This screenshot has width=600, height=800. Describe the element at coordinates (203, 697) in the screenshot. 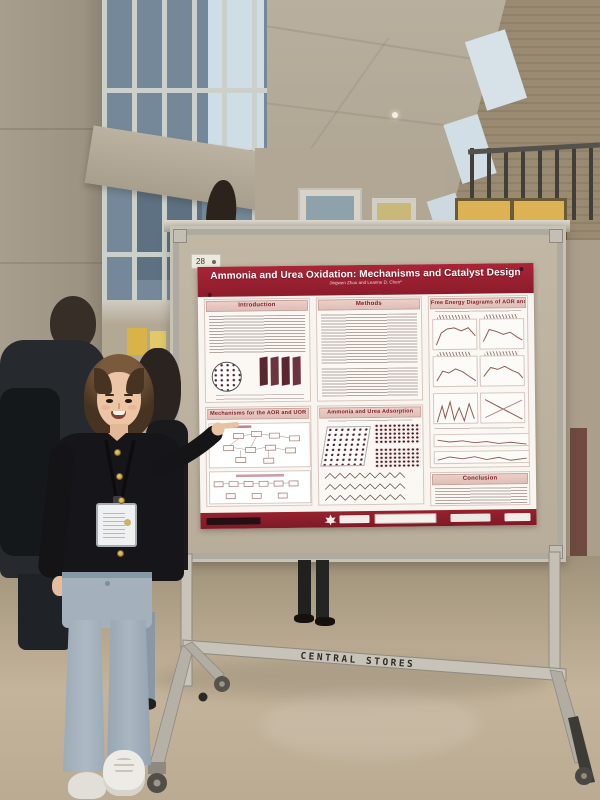

I see `rubber-stopper` at that location.